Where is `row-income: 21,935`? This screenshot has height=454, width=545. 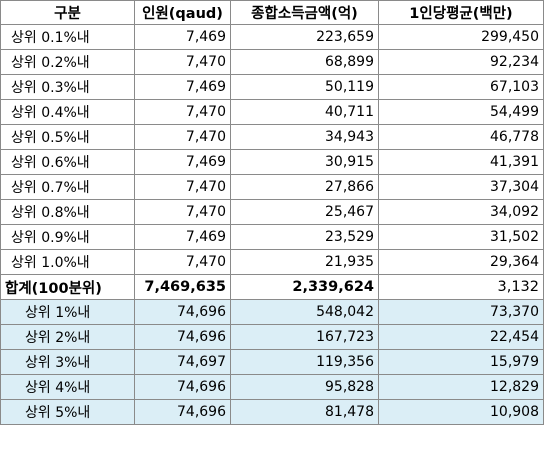 row-income: 21,935 is located at coordinates (304, 262).